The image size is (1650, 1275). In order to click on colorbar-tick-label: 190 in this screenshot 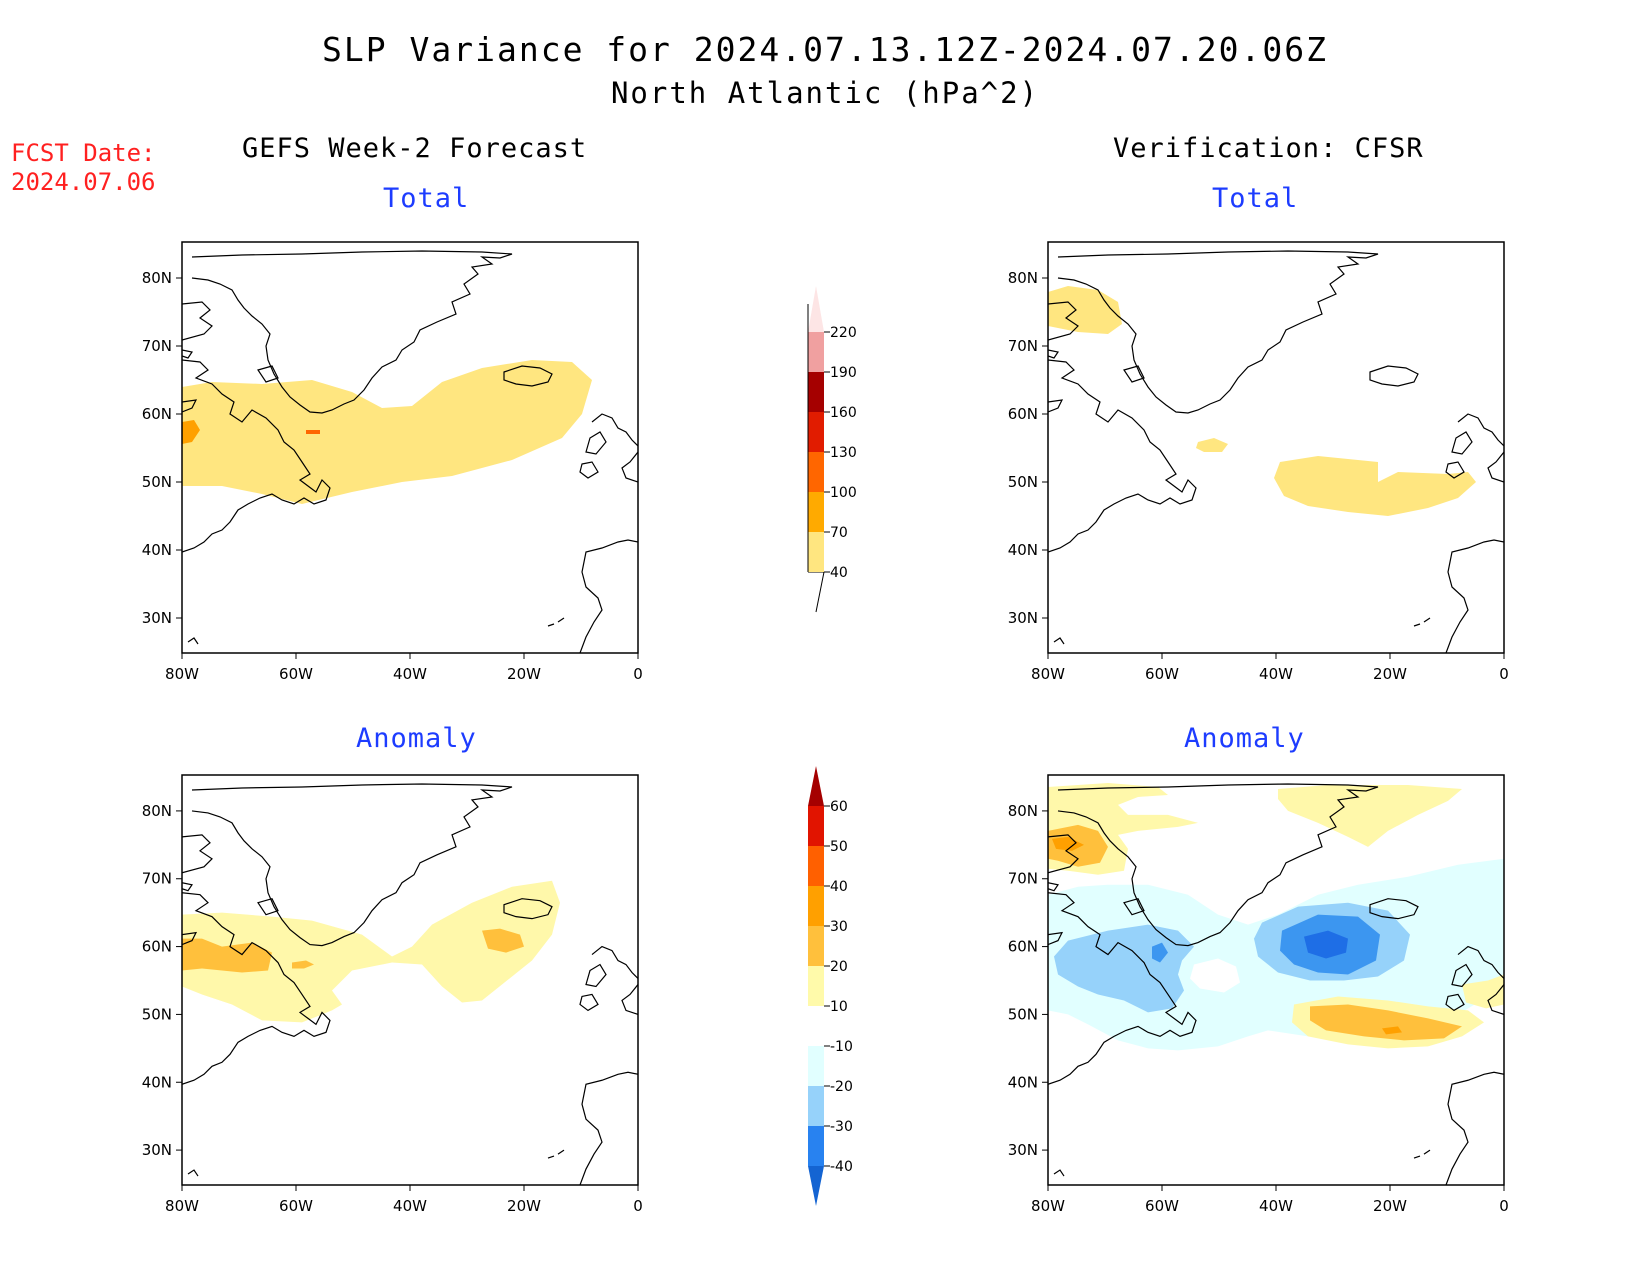, I will do `click(843, 373)`.